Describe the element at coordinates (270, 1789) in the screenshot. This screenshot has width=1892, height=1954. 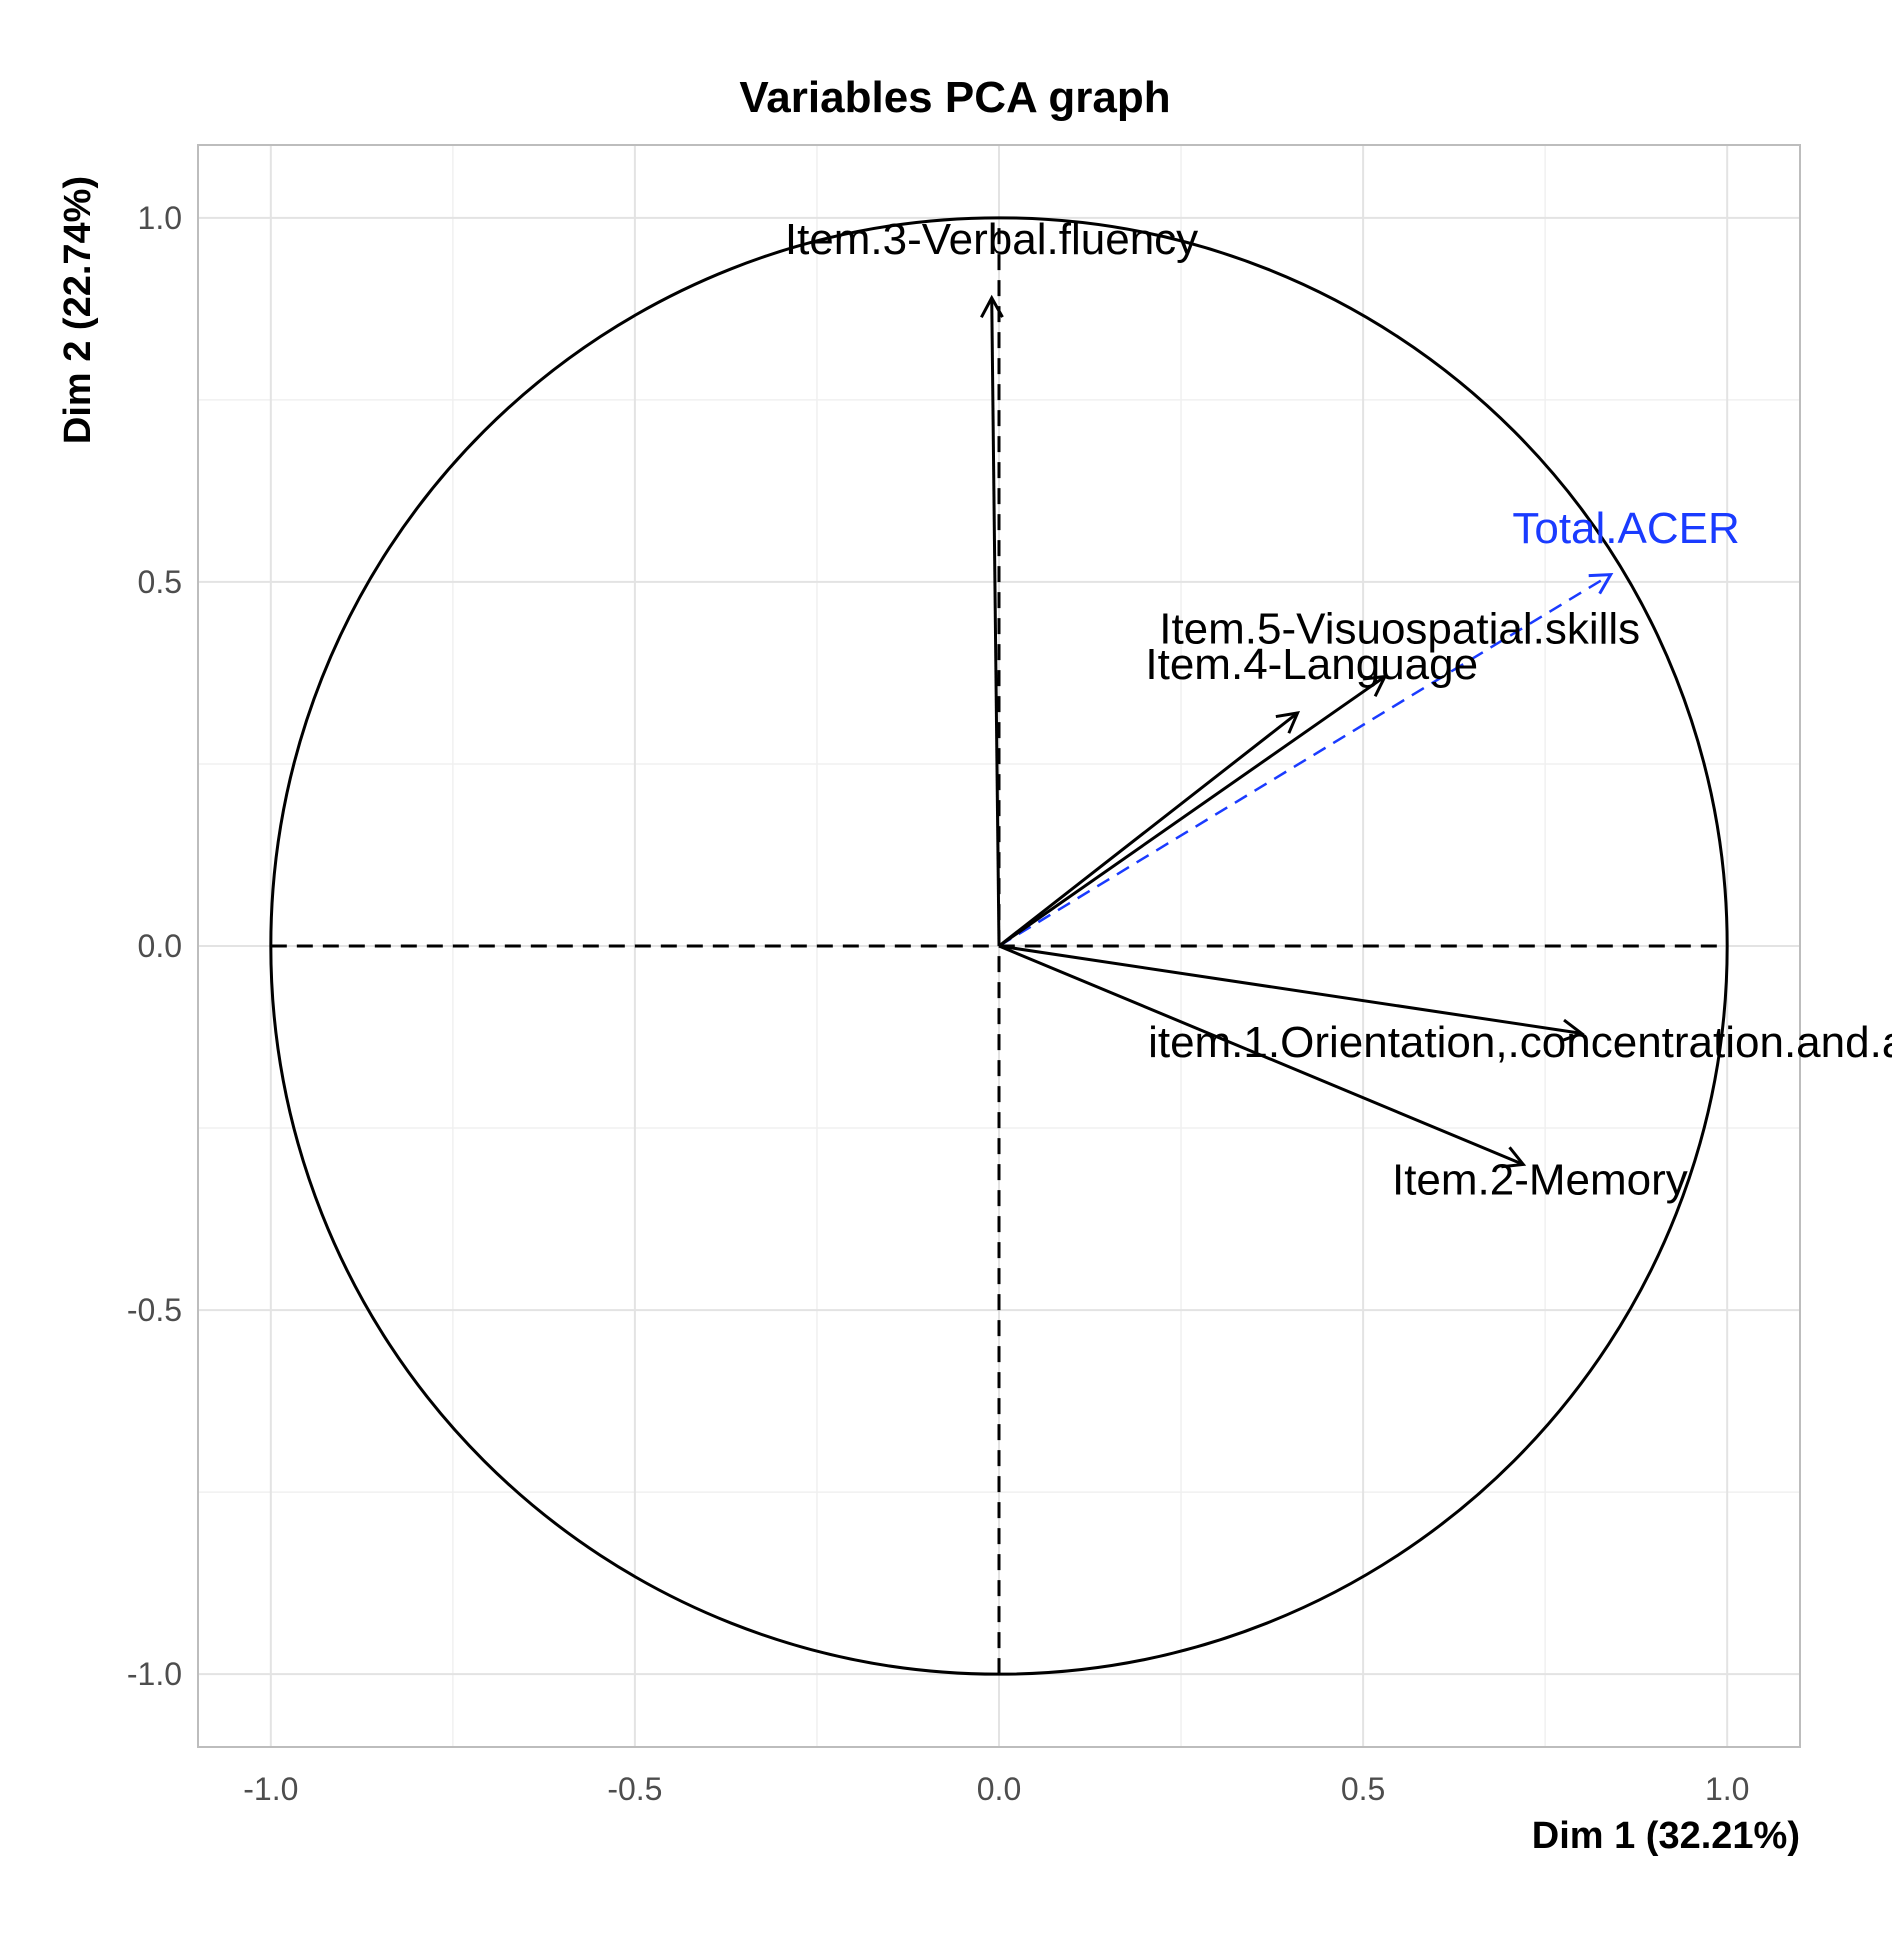
I see `x-tick-label: -1.0` at that location.